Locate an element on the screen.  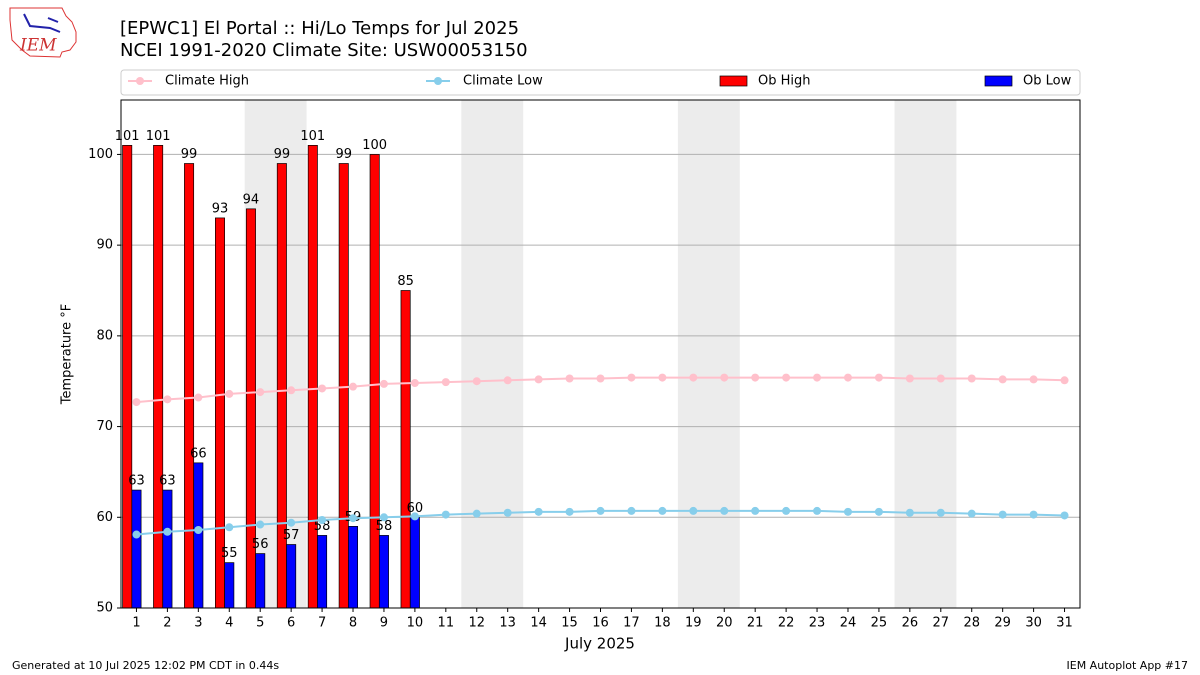
value-label: 55 is located at coordinates (229, 553).